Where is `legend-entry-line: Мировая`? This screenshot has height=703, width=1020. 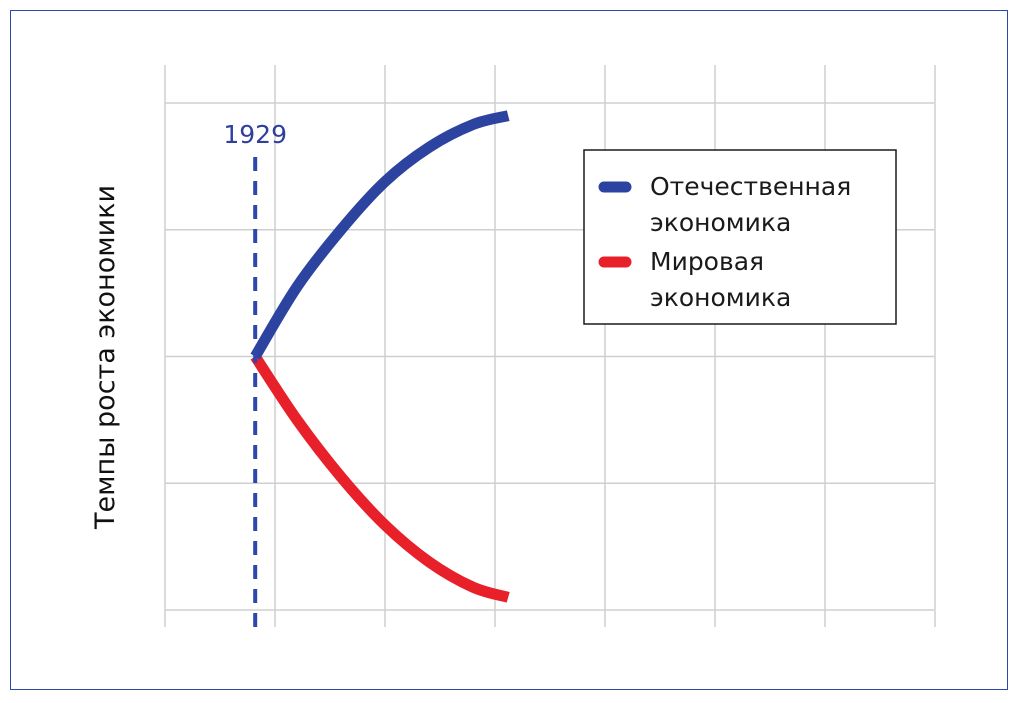 legend-entry-line: Мировая is located at coordinates (707, 261).